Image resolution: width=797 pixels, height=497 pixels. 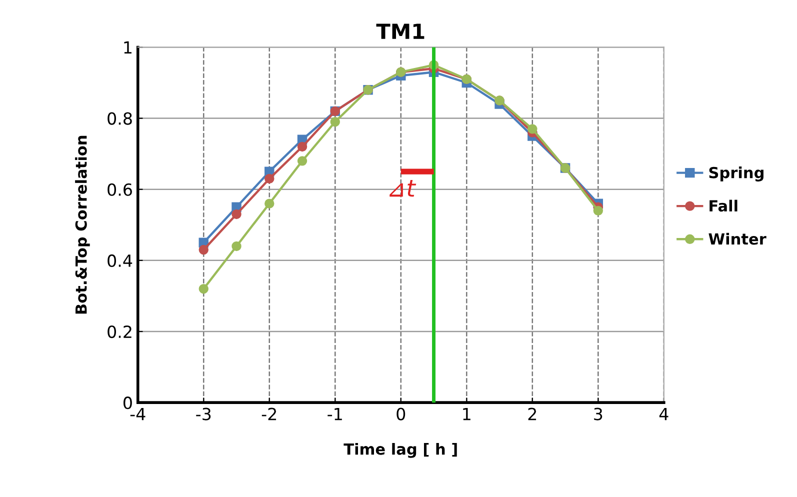 What do you see at coordinates (120, 189) in the screenshot?
I see `y-tick-label: 0.6` at bounding box center [120, 189].